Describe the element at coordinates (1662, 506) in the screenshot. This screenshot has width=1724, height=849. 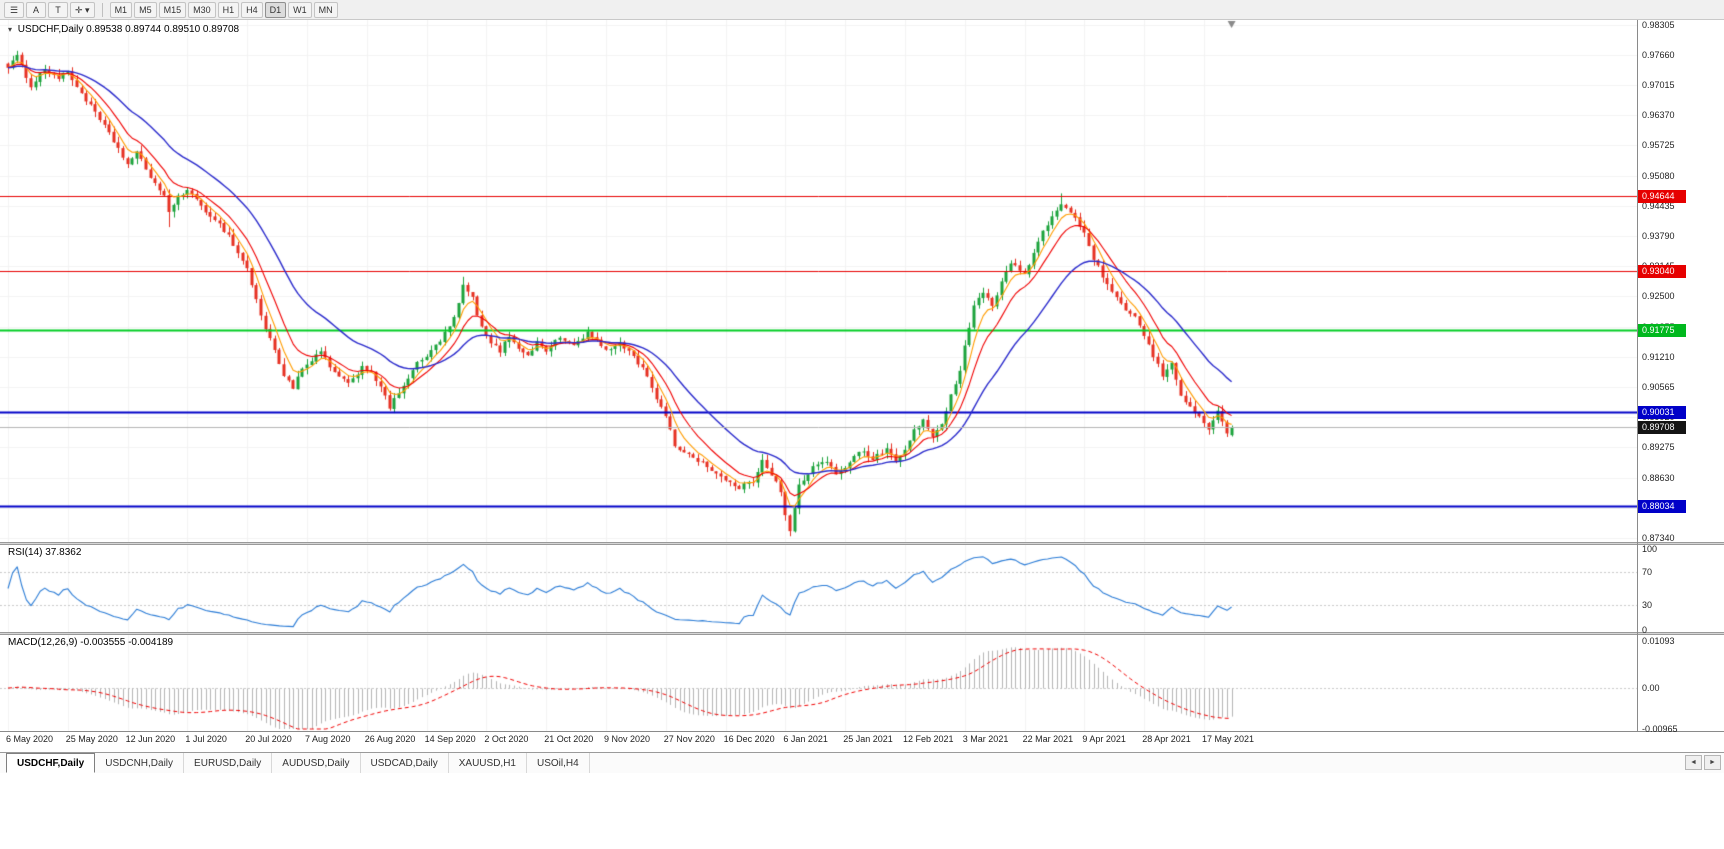
I see `support-lower-price-tag: 0.88034` at that location.